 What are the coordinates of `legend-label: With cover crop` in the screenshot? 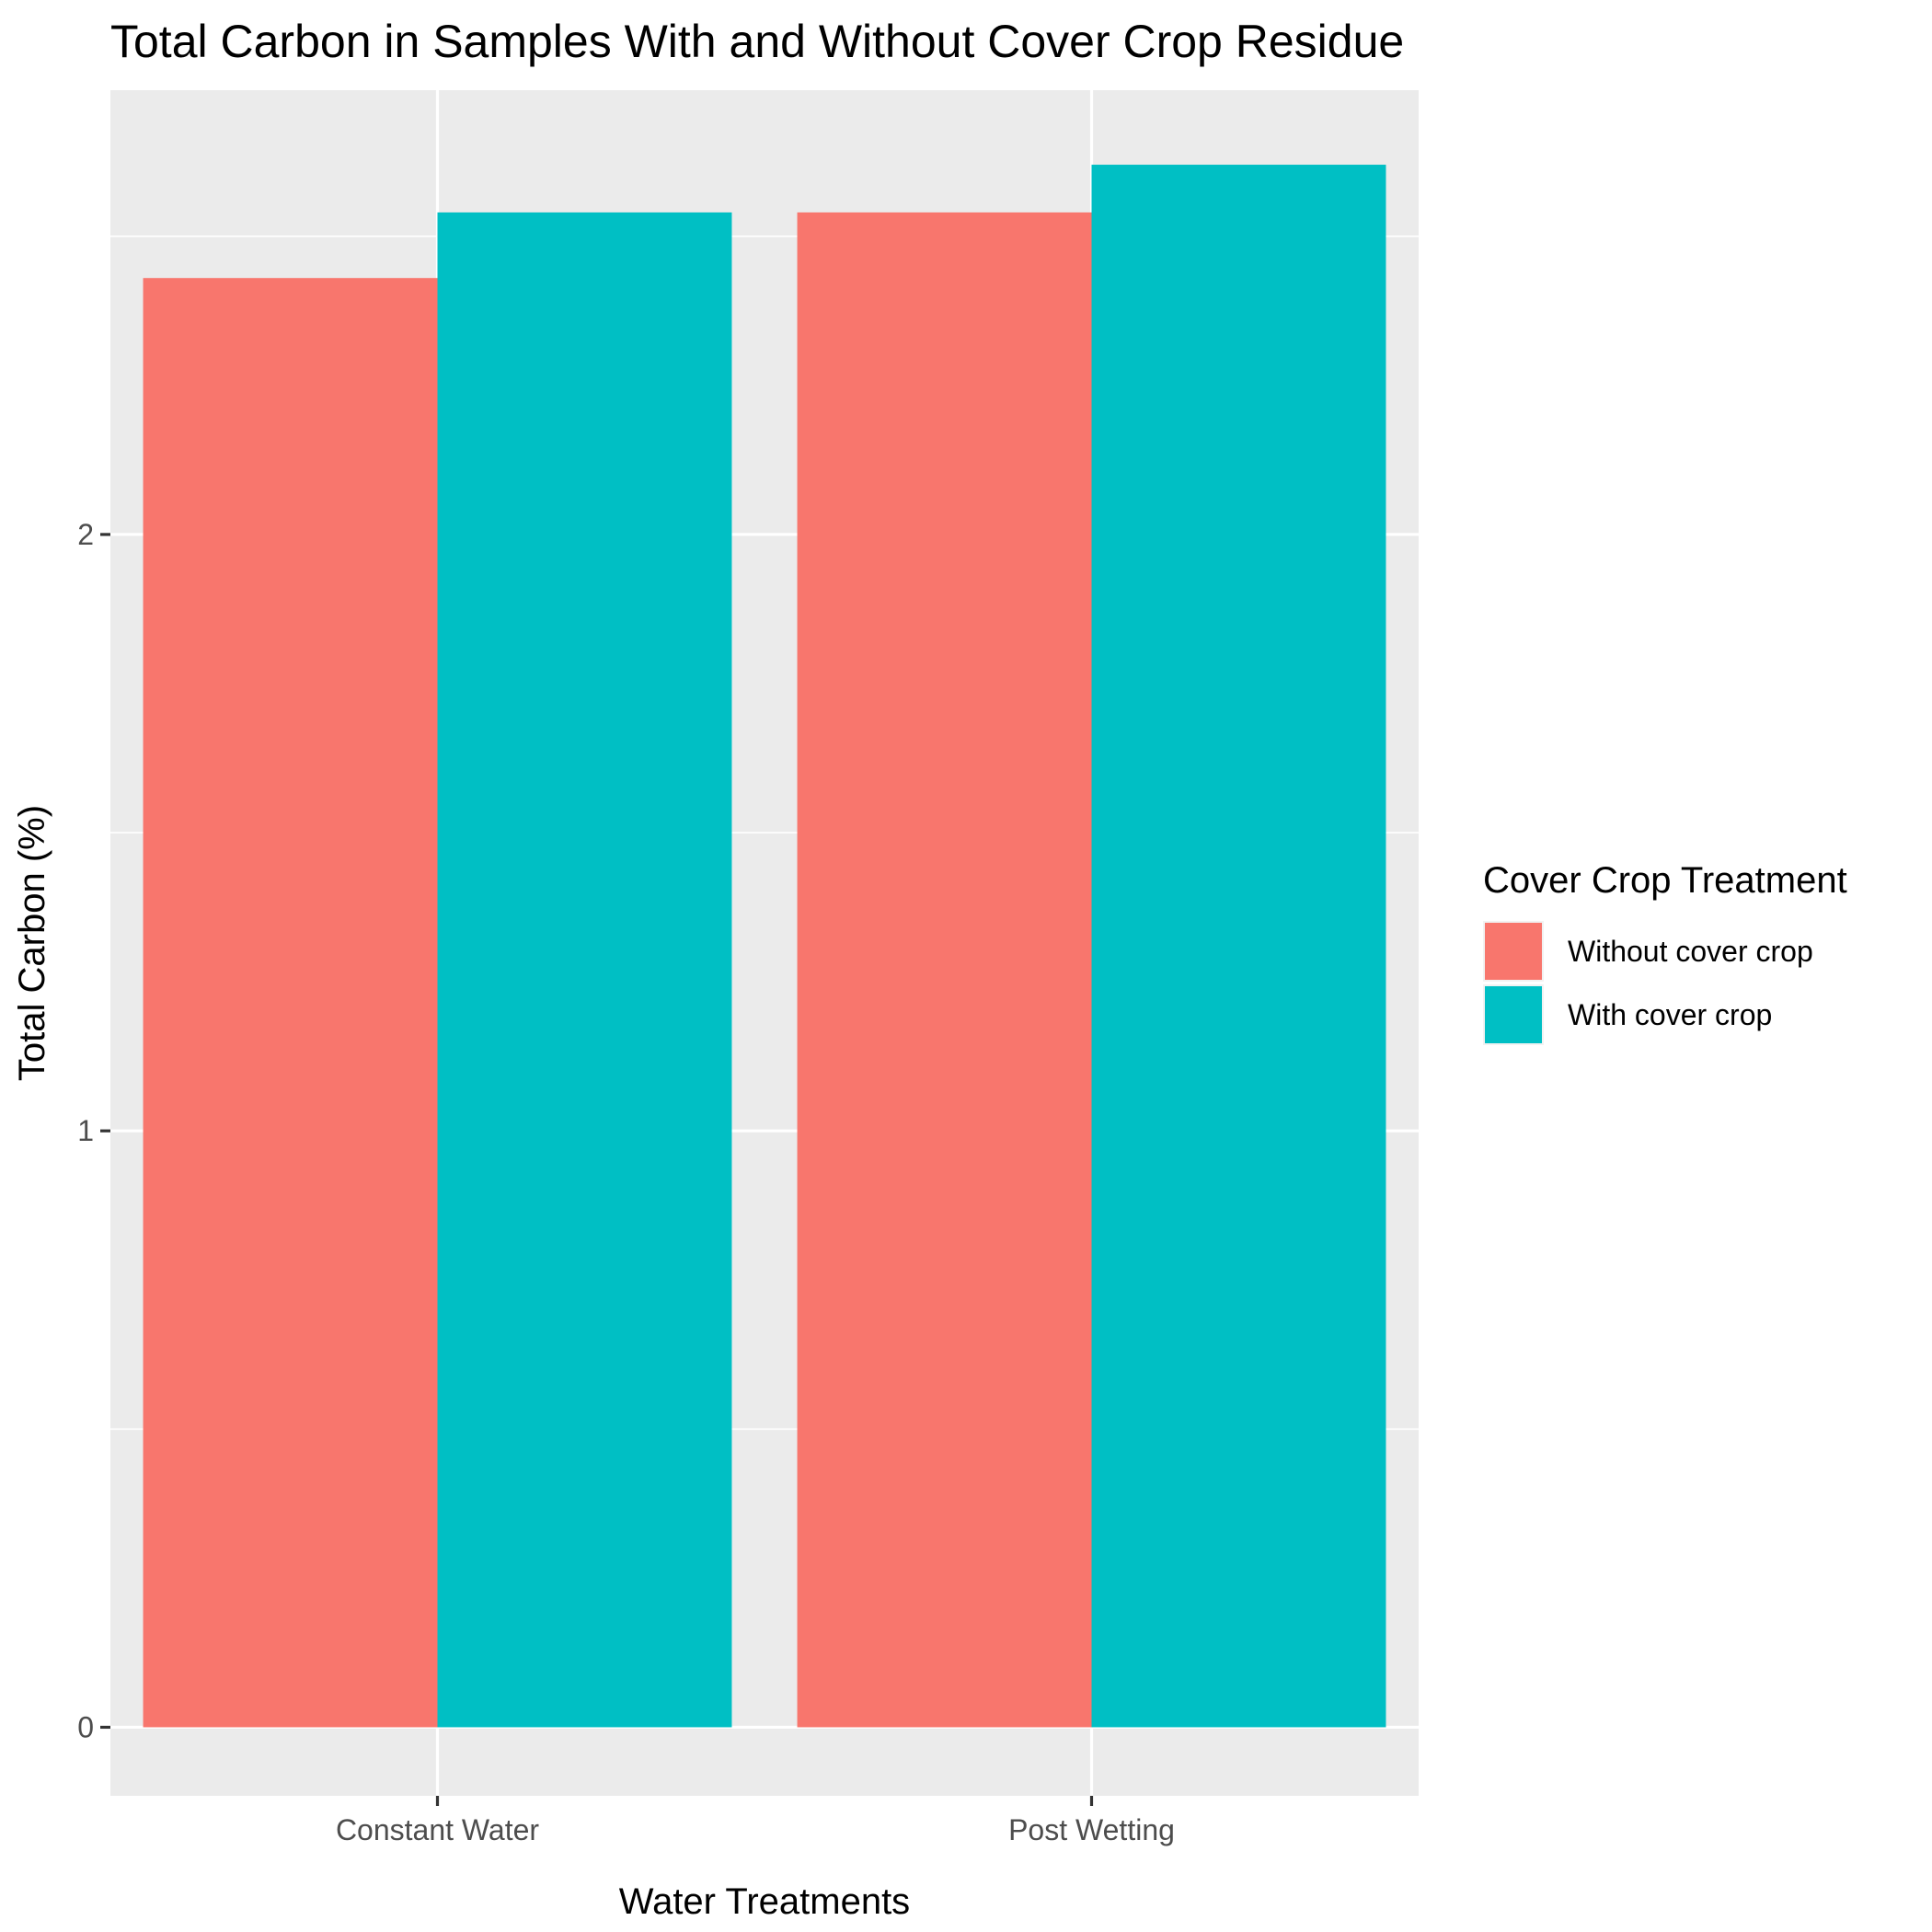 It's located at (1670, 1014).